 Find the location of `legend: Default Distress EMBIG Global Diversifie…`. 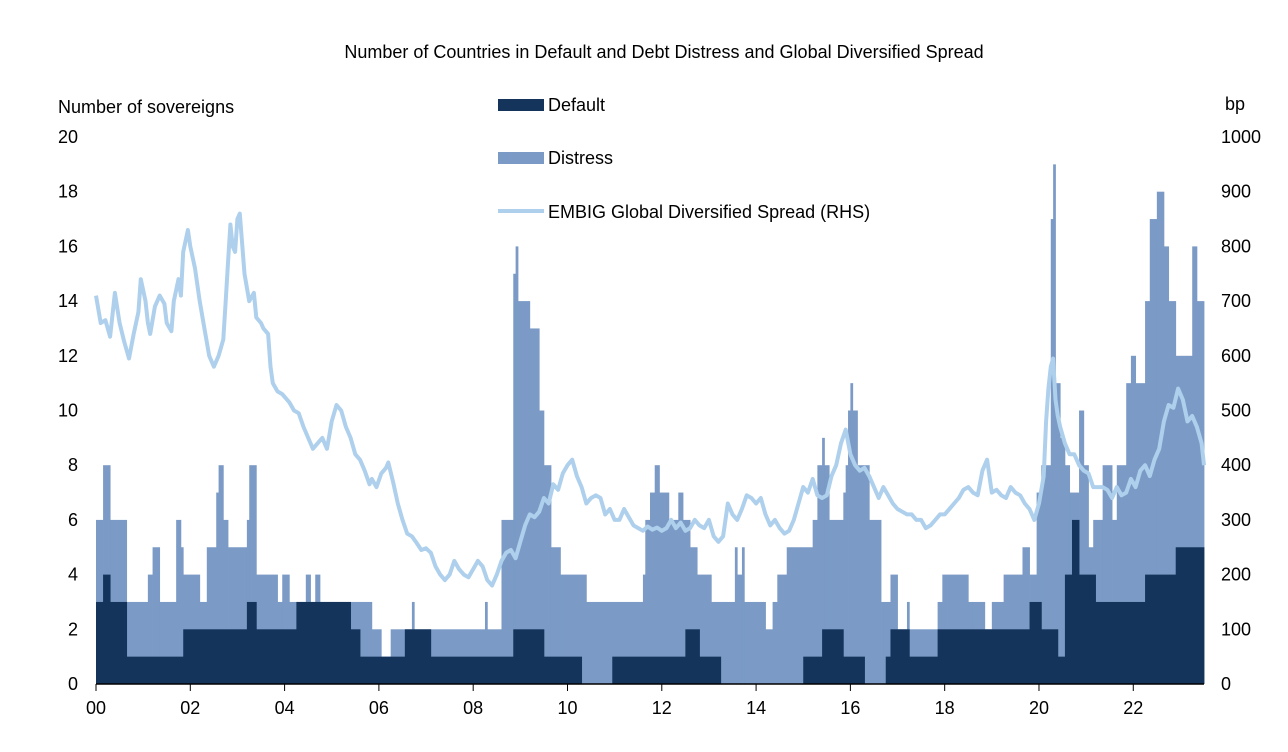

legend: Default Distress EMBIG Global Diversifie… is located at coordinates (684, 158).